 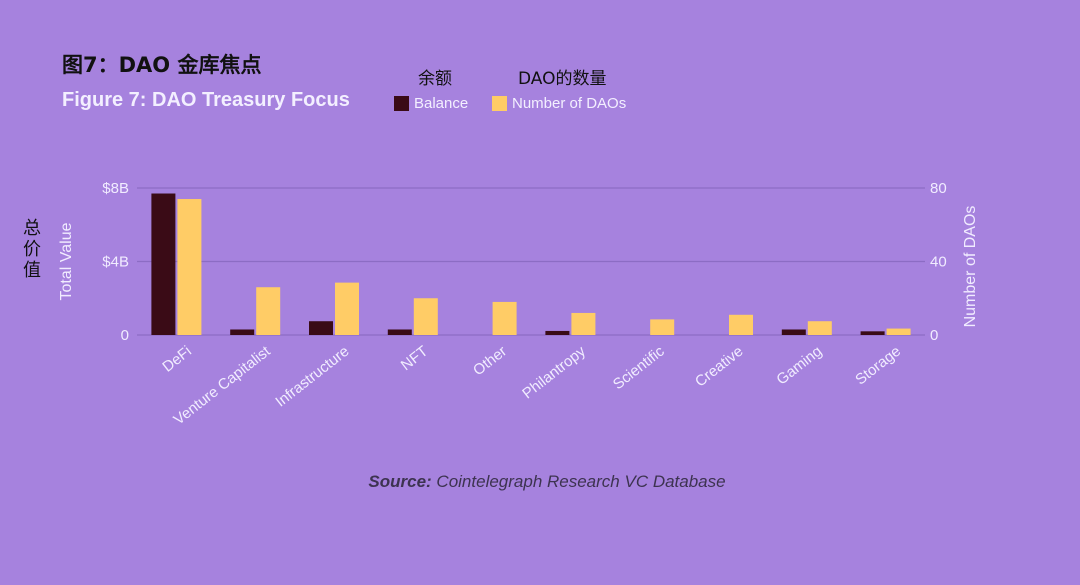 What do you see at coordinates (569, 103) in the screenshot?
I see `legend-label-count: Number of DAOs` at bounding box center [569, 103].